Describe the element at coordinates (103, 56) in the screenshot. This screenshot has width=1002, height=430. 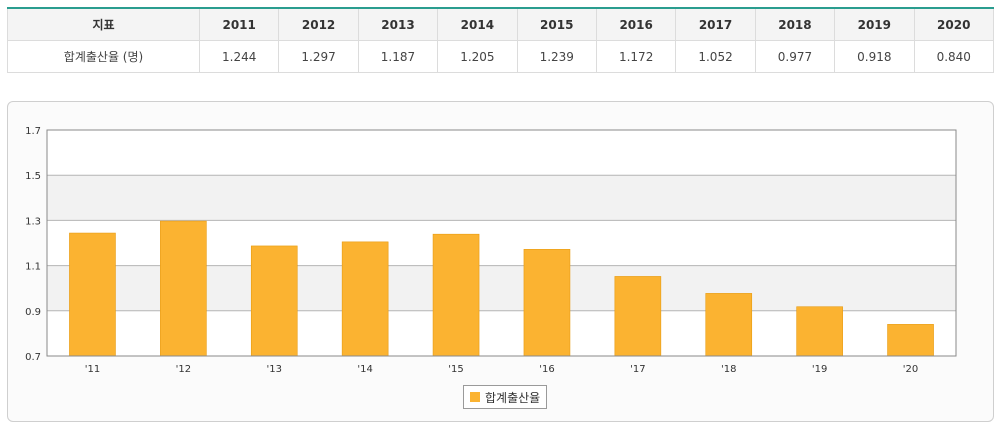
I see `row-label: 합계출산율 (명)` at that location.